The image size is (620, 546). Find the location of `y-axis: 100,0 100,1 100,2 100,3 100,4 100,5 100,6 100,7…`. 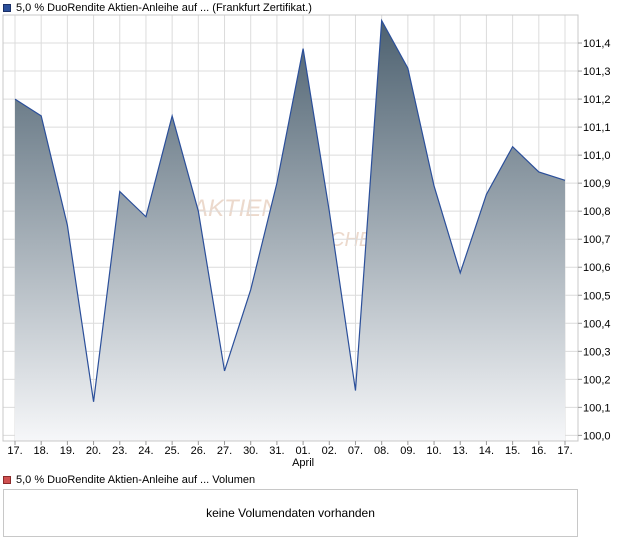

y-axis: 100,0 100,1 100,2 100,3 100,4 100,5 100,6 100,7… is located at coordinates (594, 240).